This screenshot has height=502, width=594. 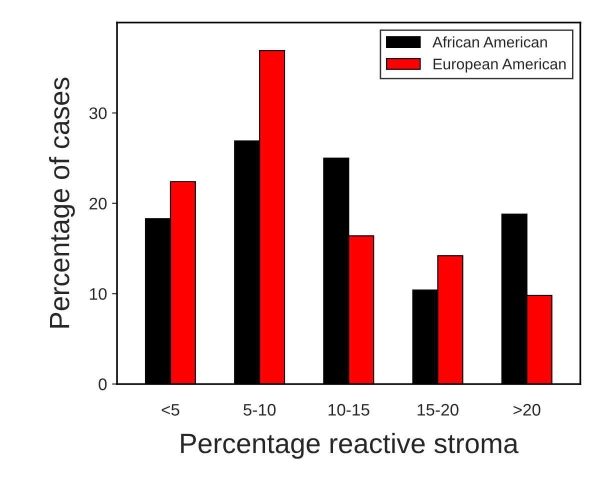 I want to click on legend-label: European American, so click(x=500, y=65).